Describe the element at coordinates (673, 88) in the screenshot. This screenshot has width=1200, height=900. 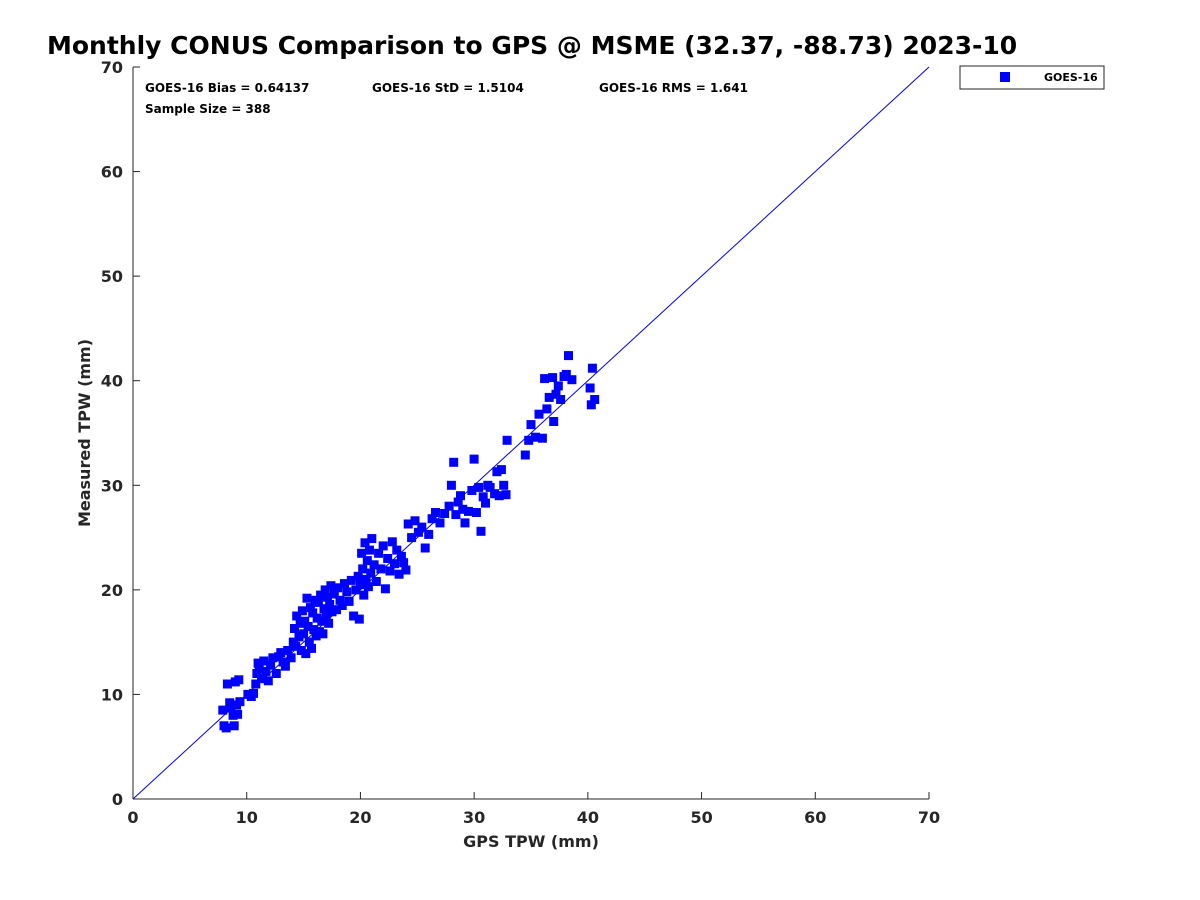
I see `stat-rms: GOES-16 RMS = 1.641` at that location.